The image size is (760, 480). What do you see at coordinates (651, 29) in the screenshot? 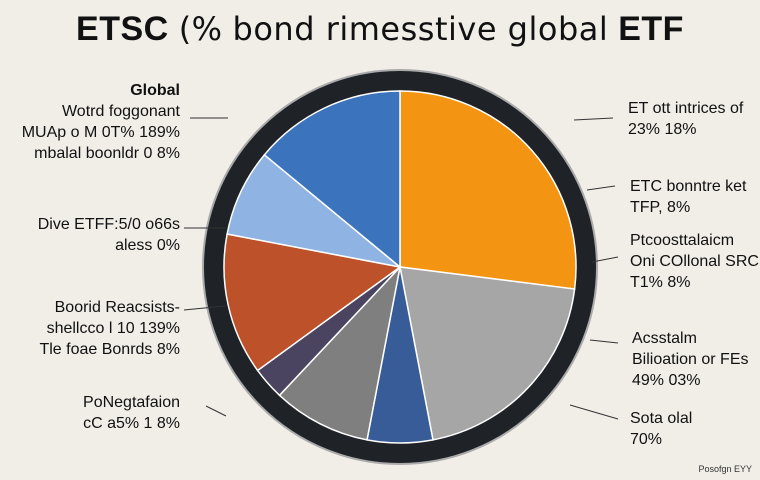
I see `title-part-4: ETF` at bounding box center [651, 29].